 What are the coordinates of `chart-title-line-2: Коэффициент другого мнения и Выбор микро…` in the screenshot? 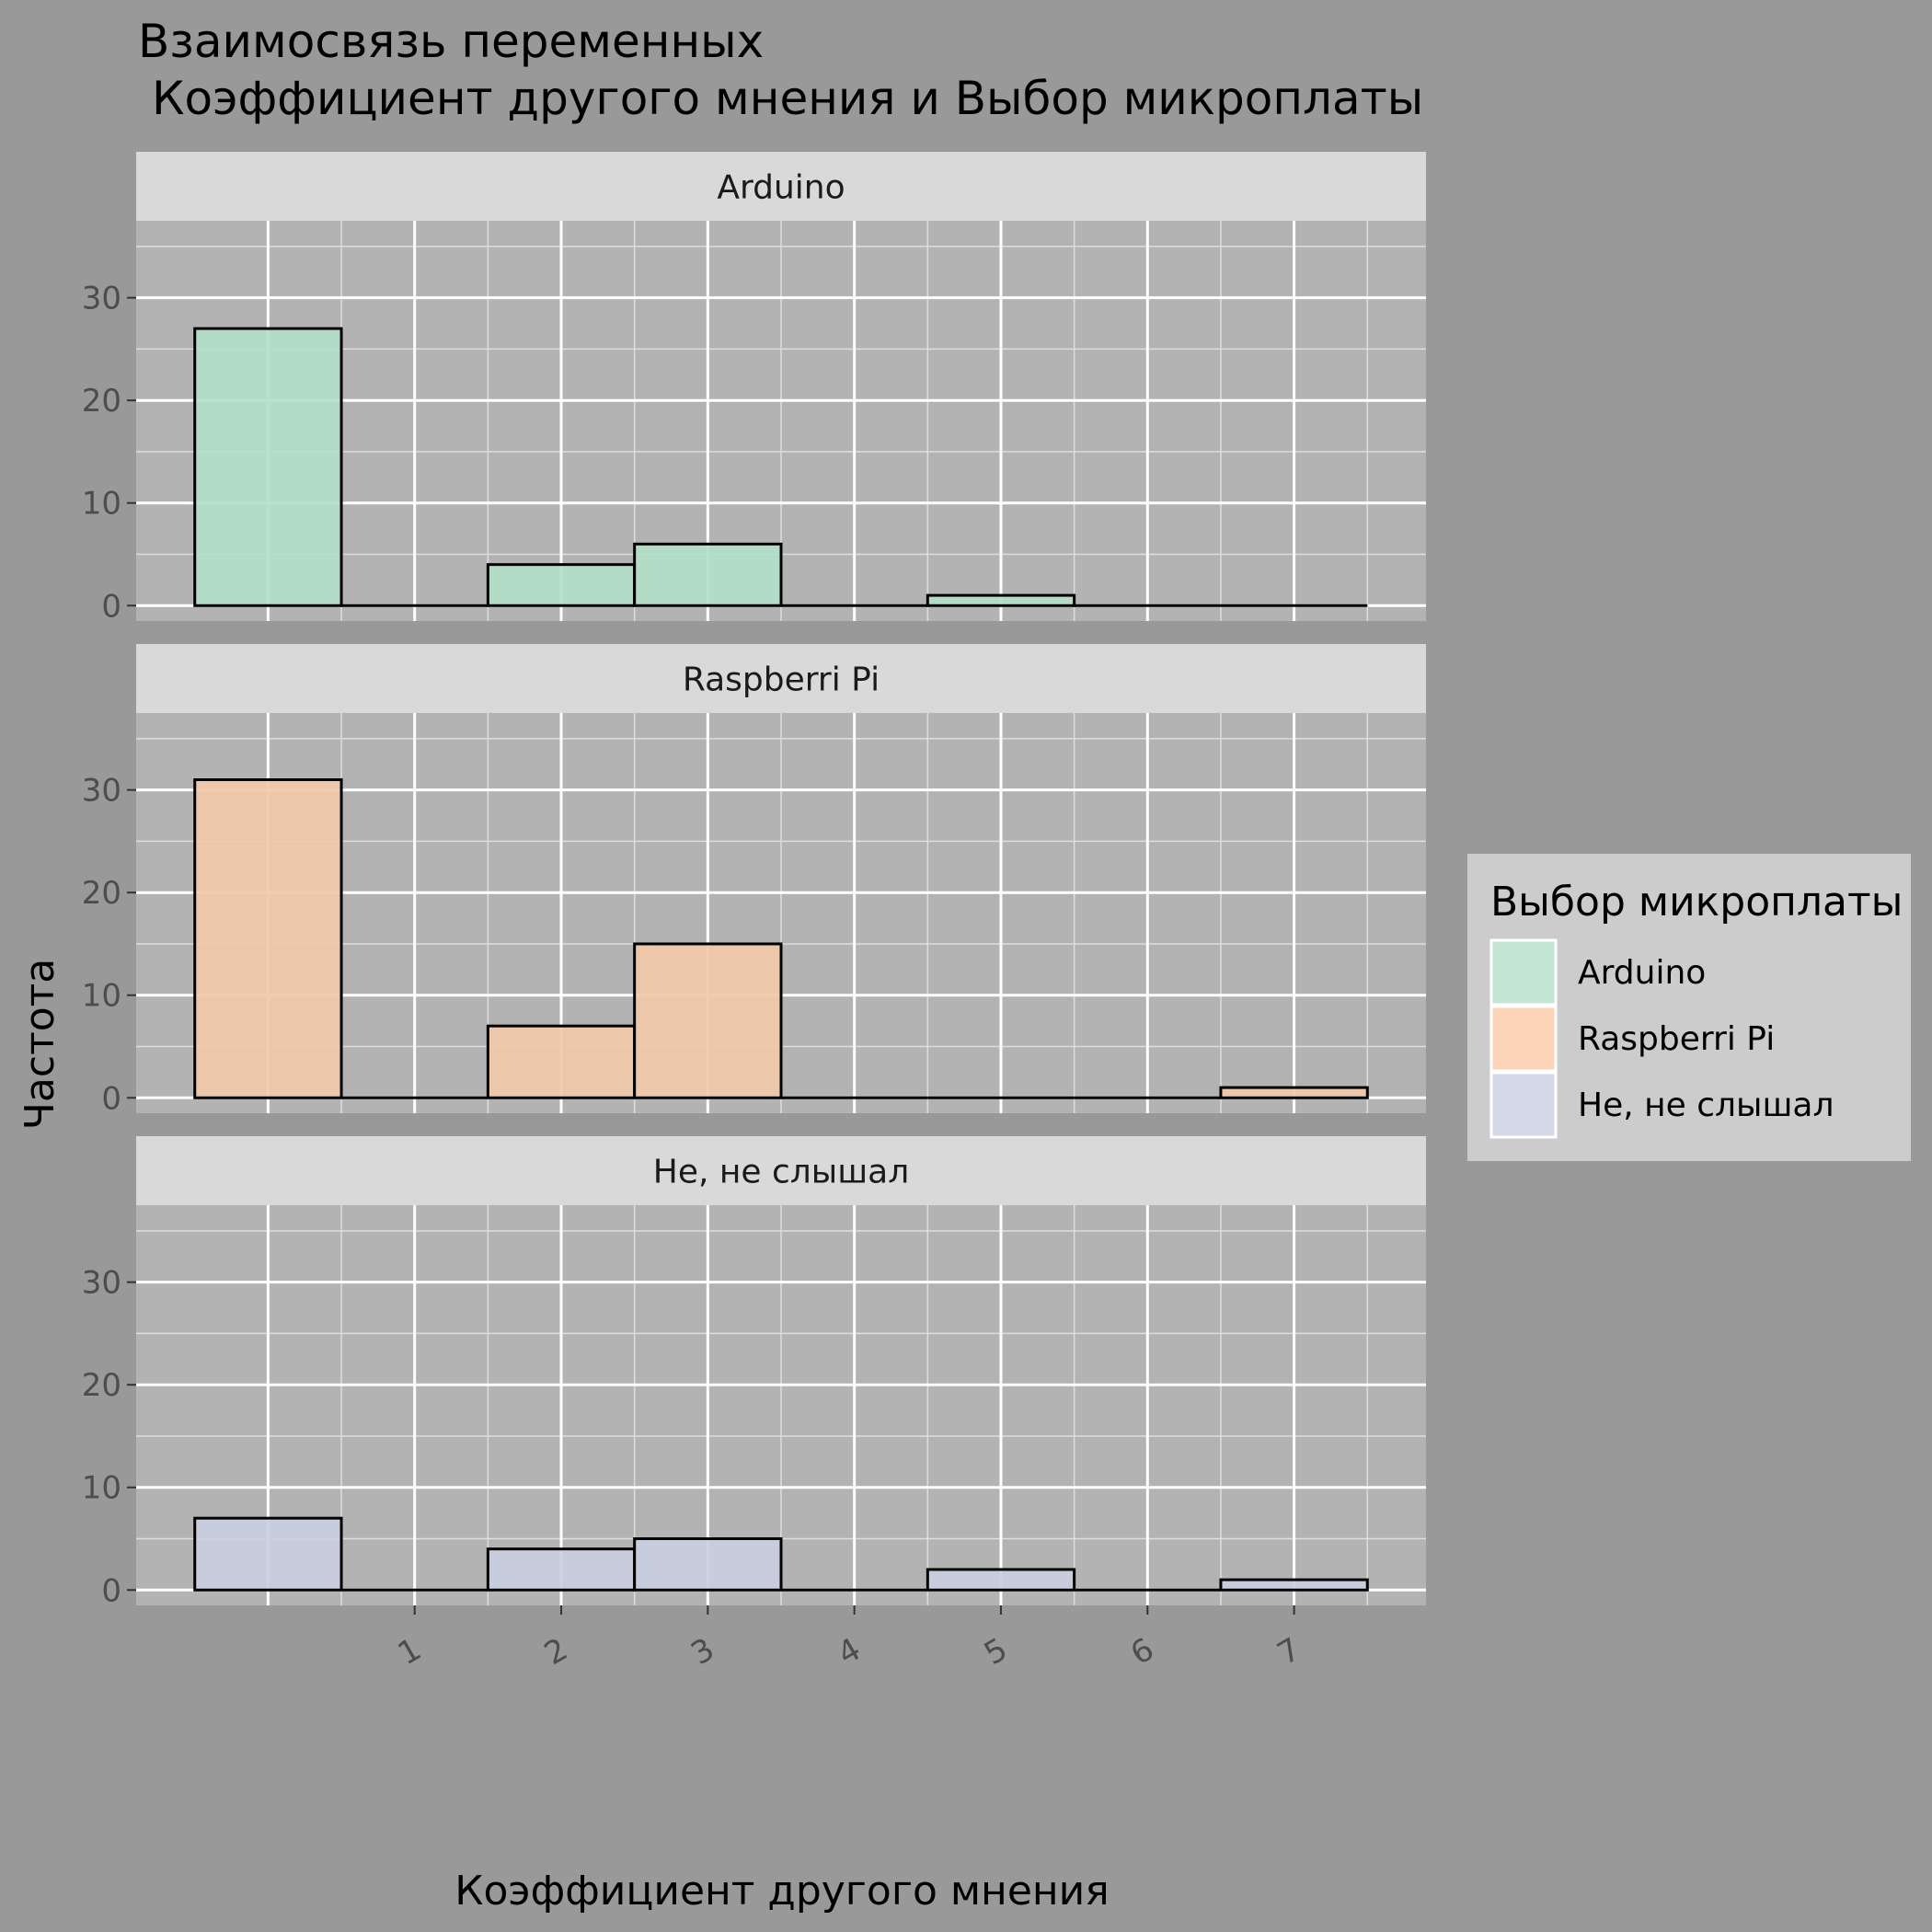 It's located at (787, 98).